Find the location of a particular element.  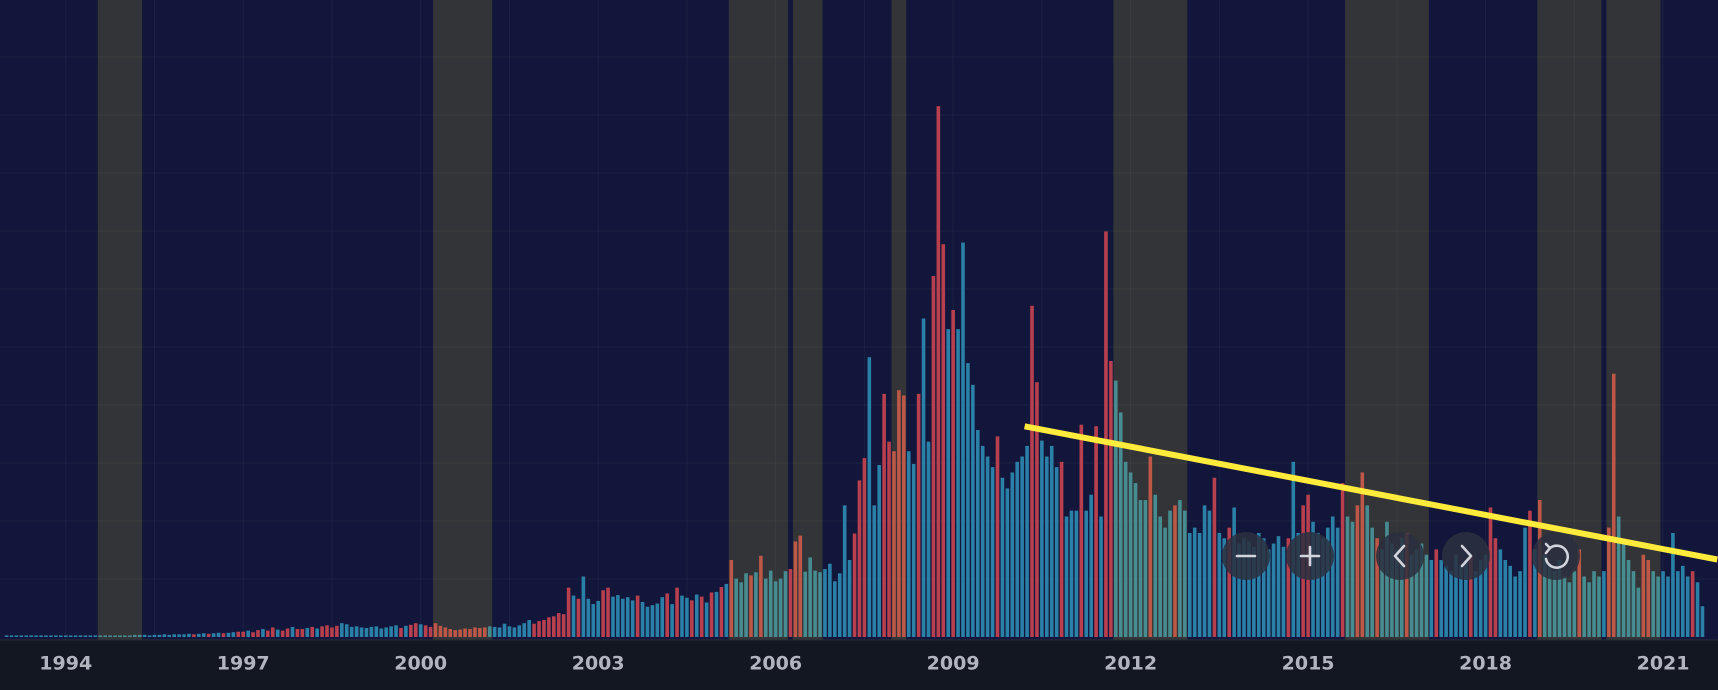

zoom-out-button is located at coordinates (1246, 556).